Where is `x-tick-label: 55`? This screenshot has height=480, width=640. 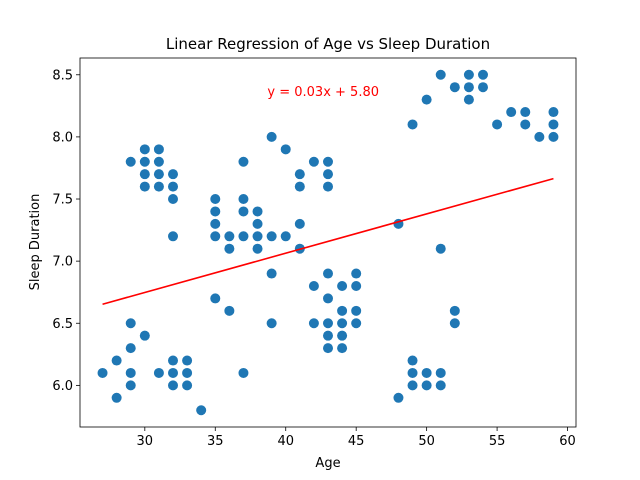 x-tick-label: 55 is located at coordinates (497, 441).